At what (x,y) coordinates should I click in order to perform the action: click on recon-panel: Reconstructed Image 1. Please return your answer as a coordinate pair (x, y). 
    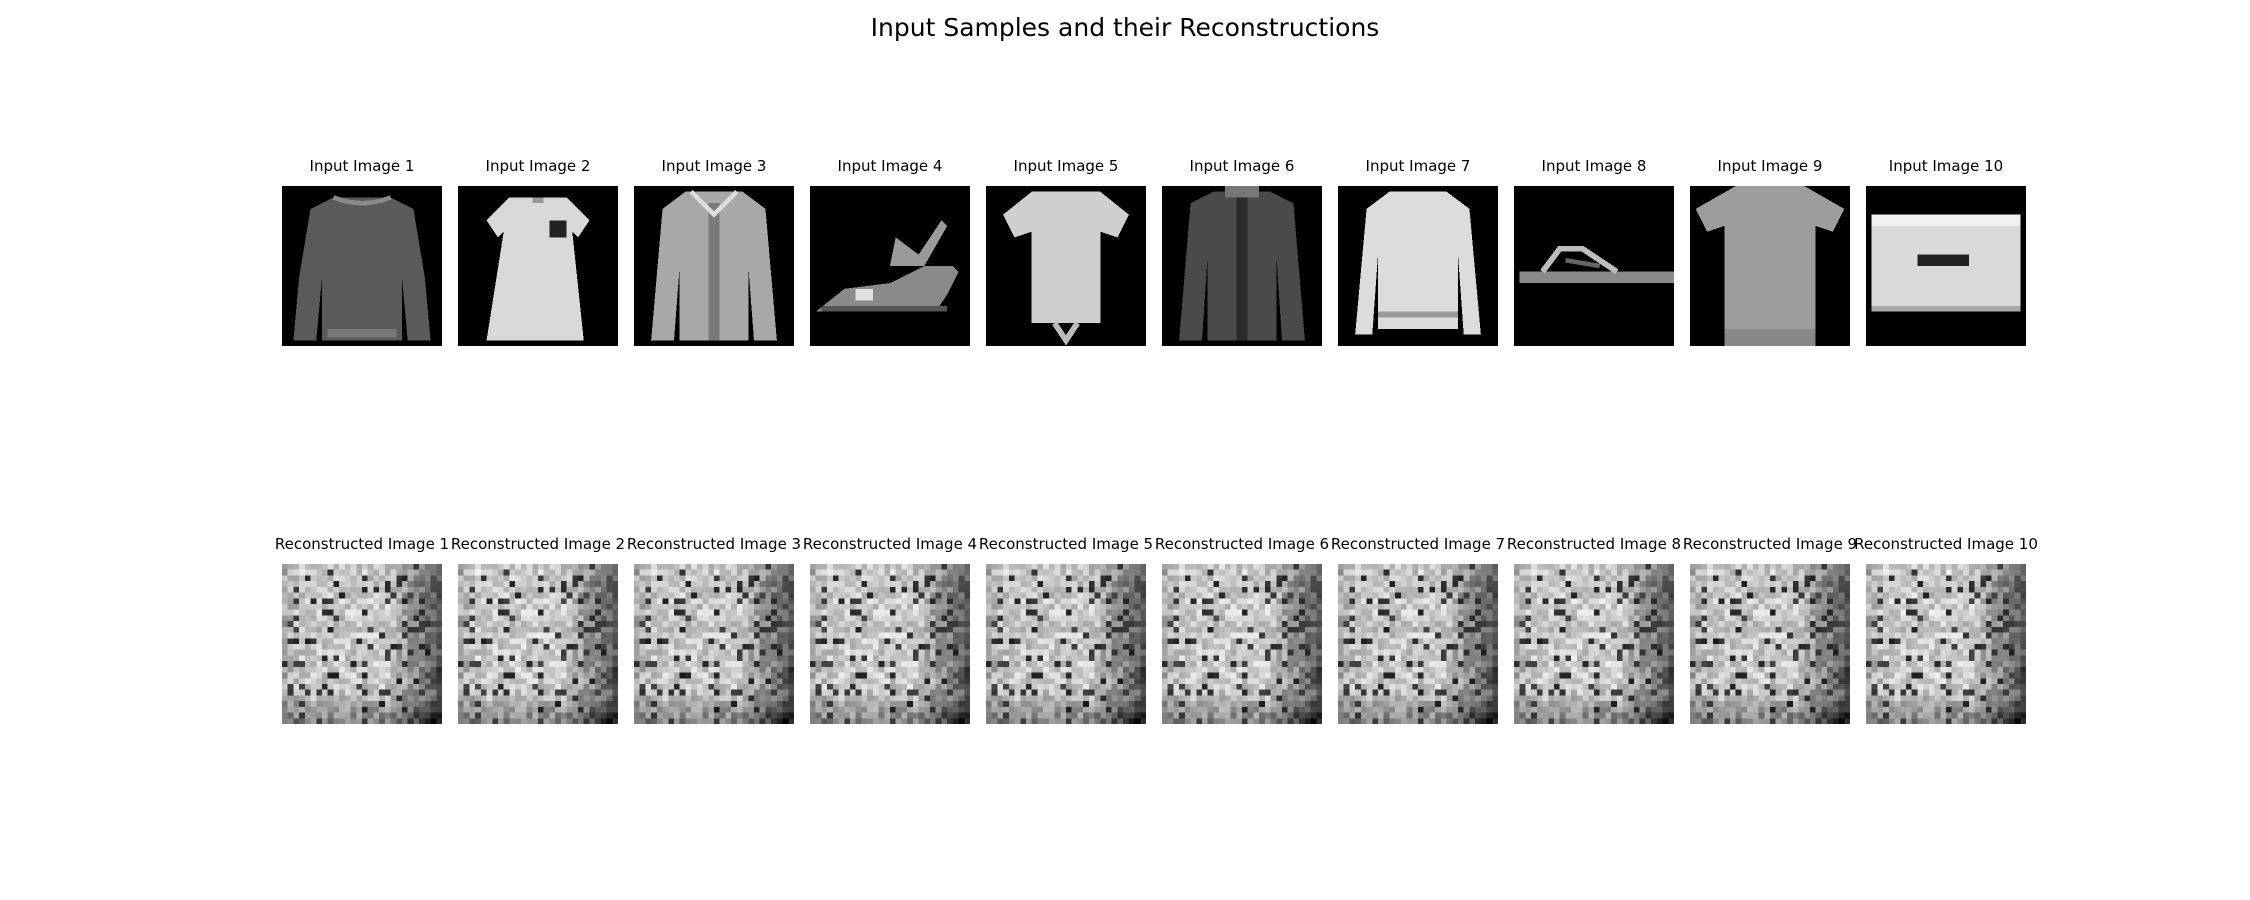
    Looking at the image, I should click on (362, 629).